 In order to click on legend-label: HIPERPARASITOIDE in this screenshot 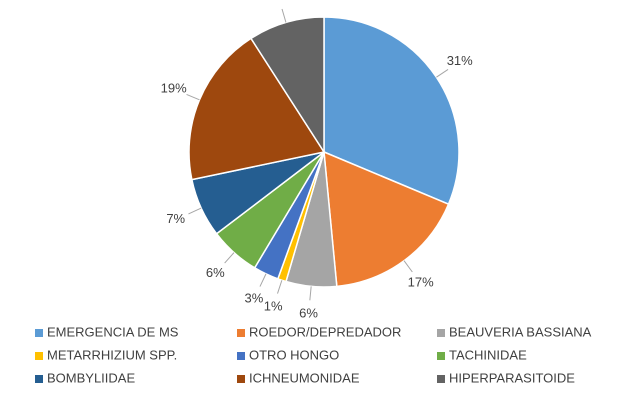, I will do `click(512, 377)`.